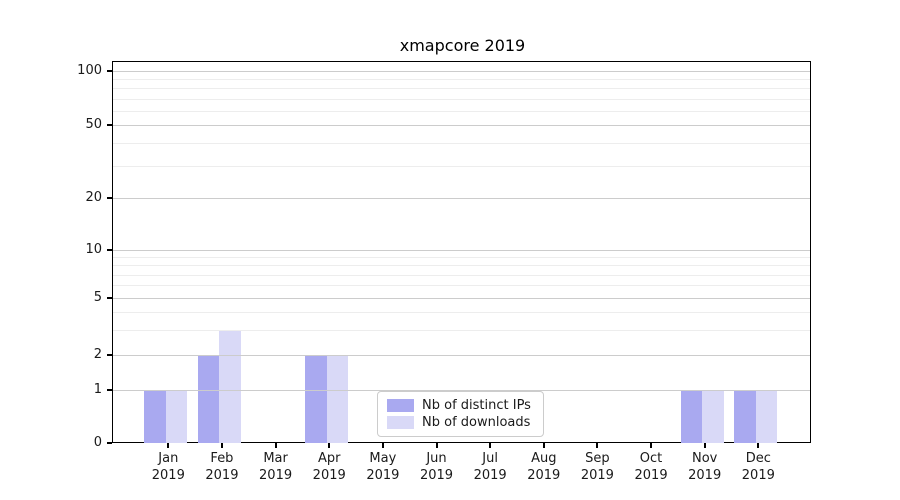  What do you see at coordinates (437, 467) in the screenshot?
I see `x-tick-label: Jun 2019` at bounding box center [437, 467].